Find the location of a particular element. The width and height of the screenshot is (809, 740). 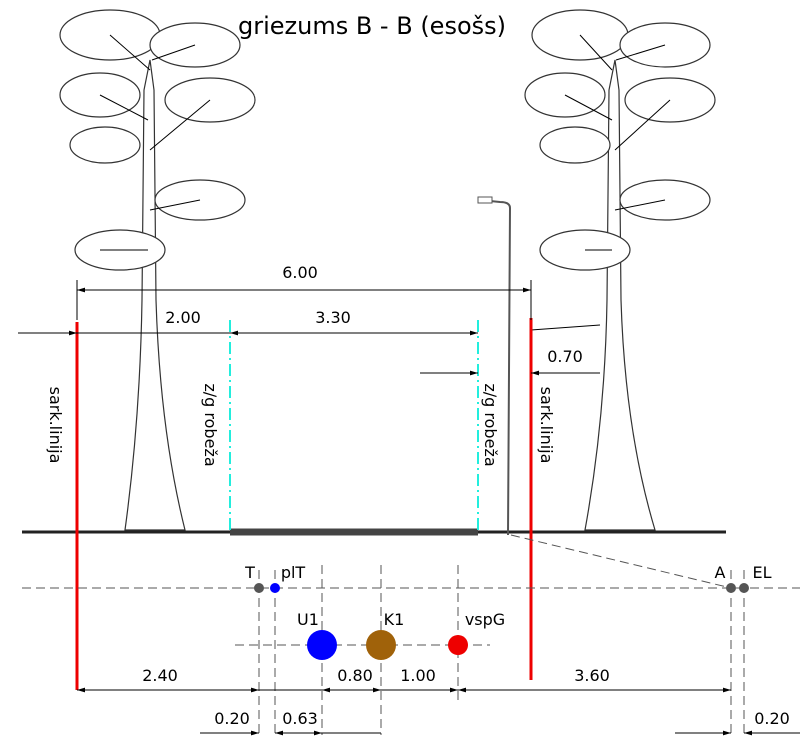

dimension-label: 2.00 is located at coordinates (183, 317).